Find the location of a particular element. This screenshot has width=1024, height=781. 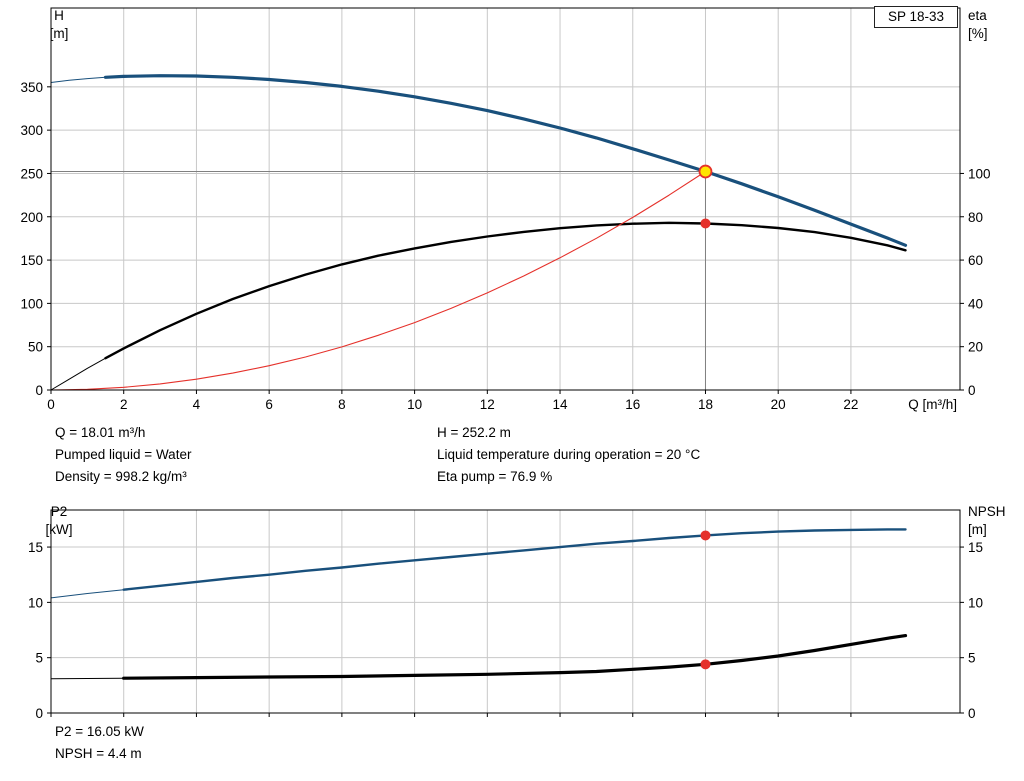

p2-point-marker is located at coordinates (705, 535).